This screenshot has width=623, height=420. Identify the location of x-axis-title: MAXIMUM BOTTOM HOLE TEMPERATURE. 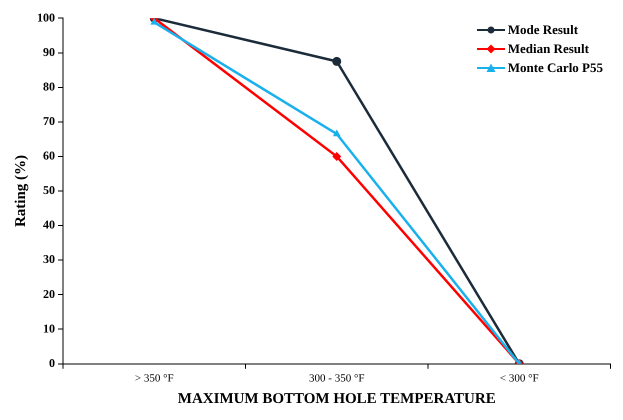
(337, 398).